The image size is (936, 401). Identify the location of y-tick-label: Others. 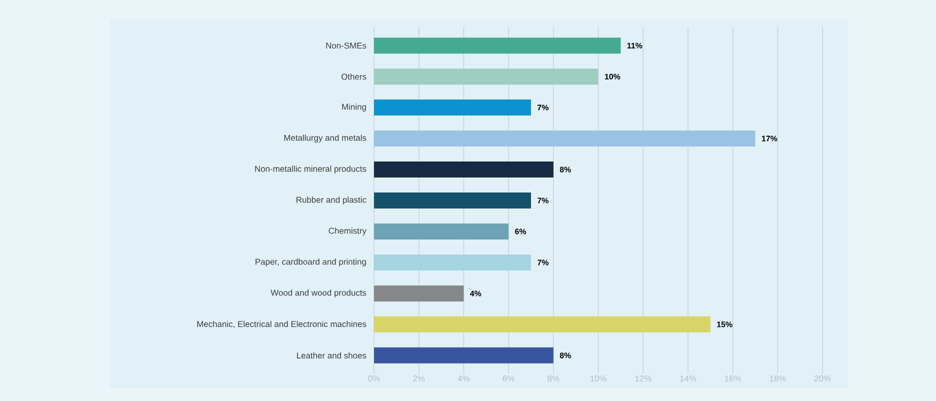
(353, 76).